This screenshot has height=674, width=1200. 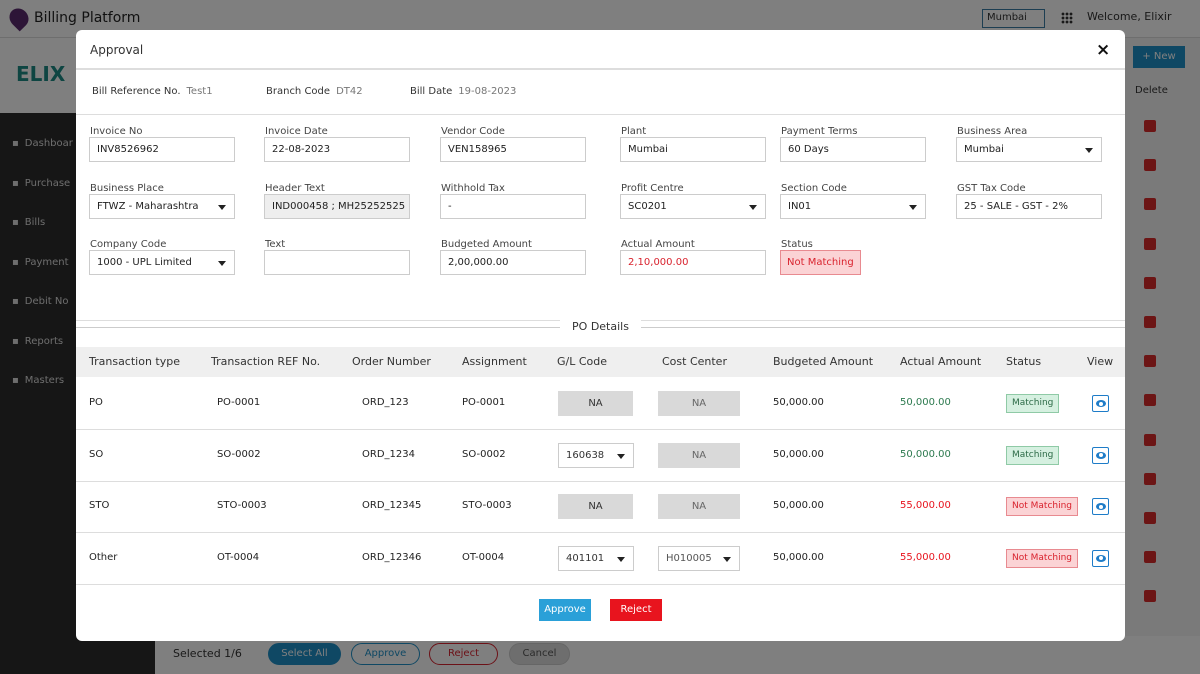 What do you see at coordinates (1029, 206) in the screenshot?
I see `gst-tax-code-input: 25 - SALE - GST - 2%` at bounding box center [1029, 206].